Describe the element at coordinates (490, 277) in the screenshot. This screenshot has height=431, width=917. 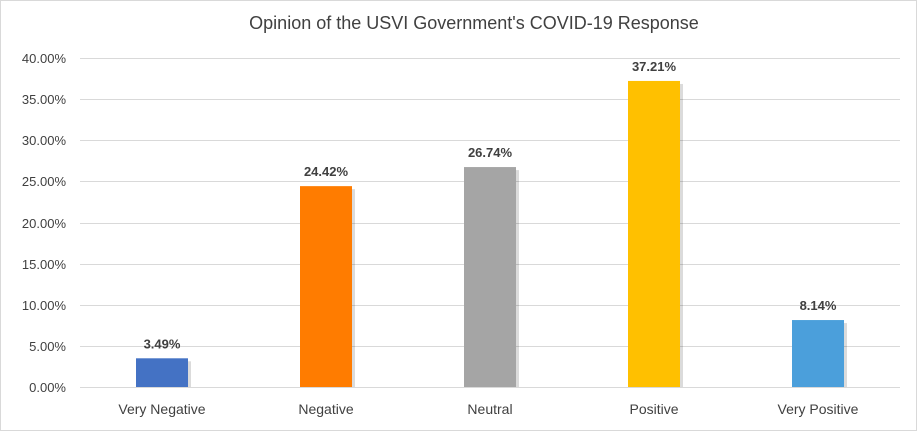
I see `bar-neutral` at that location.